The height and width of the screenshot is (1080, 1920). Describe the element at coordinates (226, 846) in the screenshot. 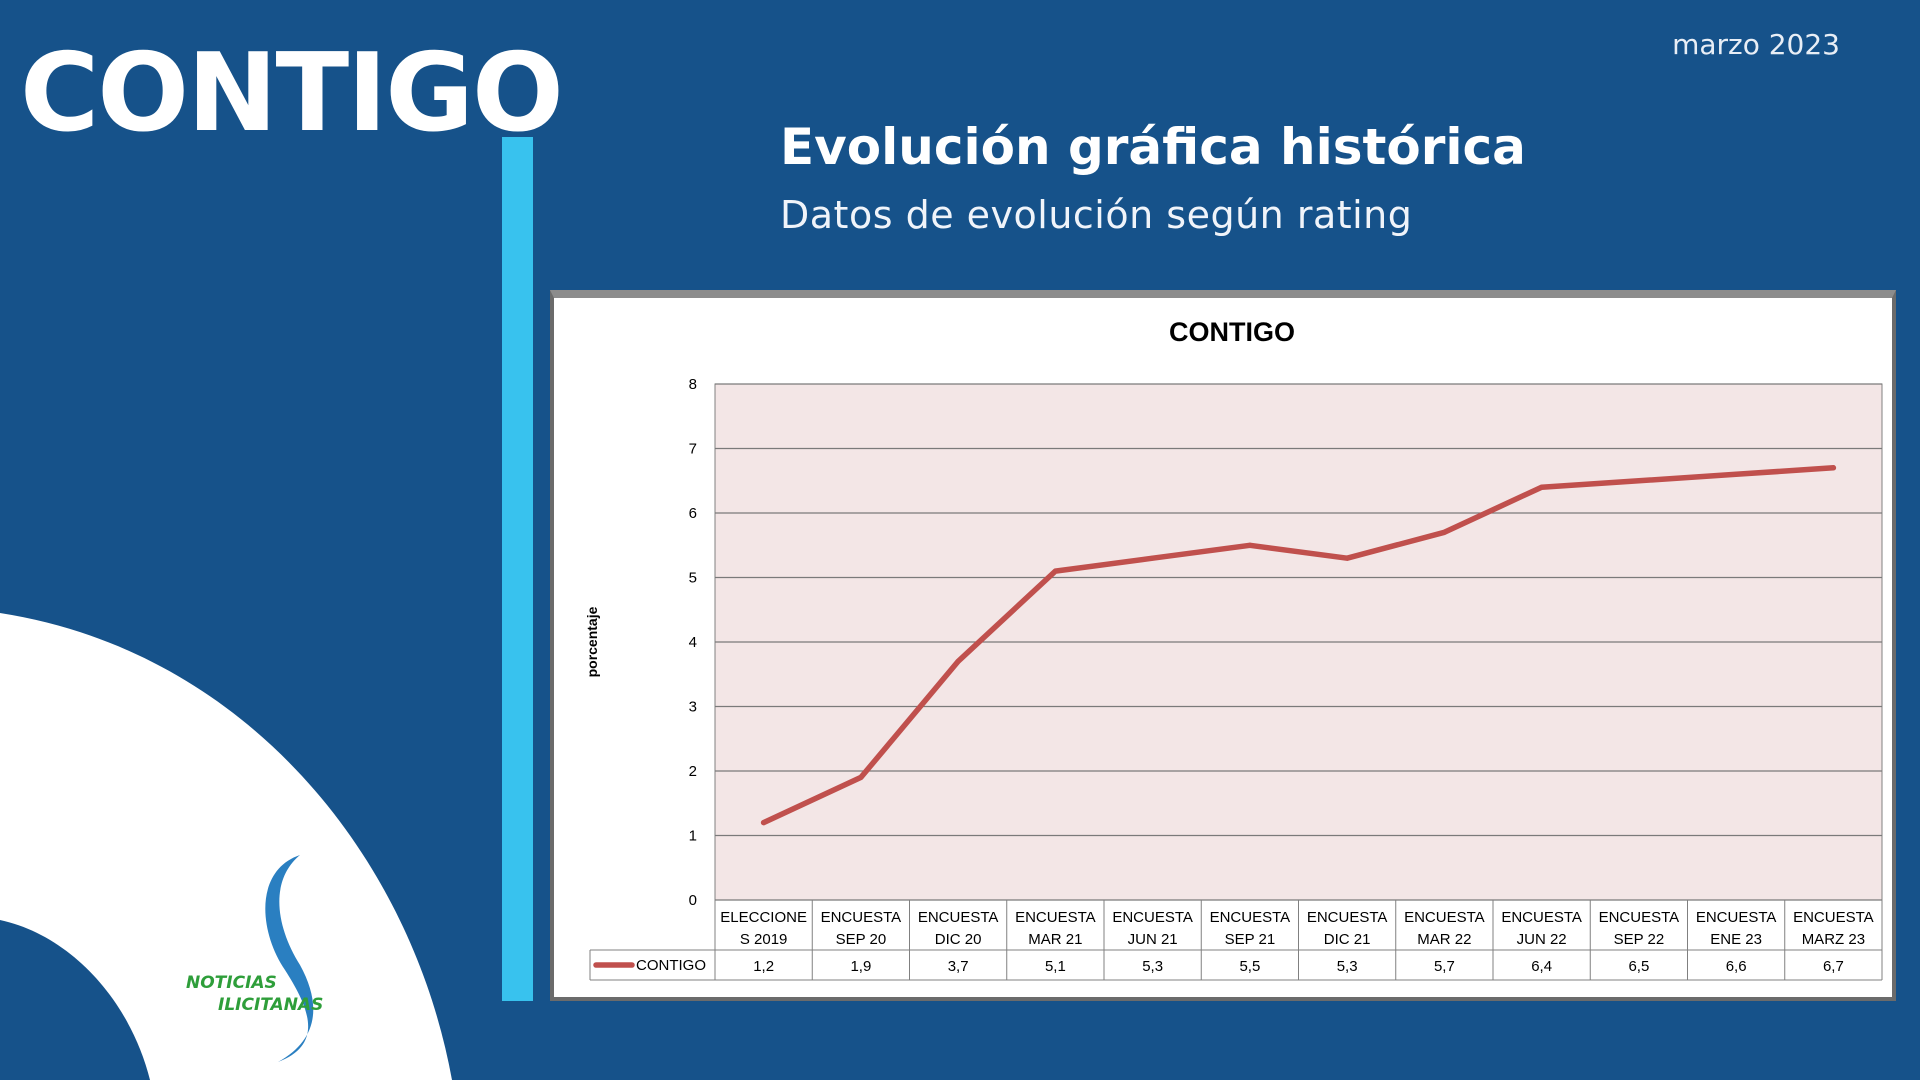

I see `white-arc-shape` at that location.